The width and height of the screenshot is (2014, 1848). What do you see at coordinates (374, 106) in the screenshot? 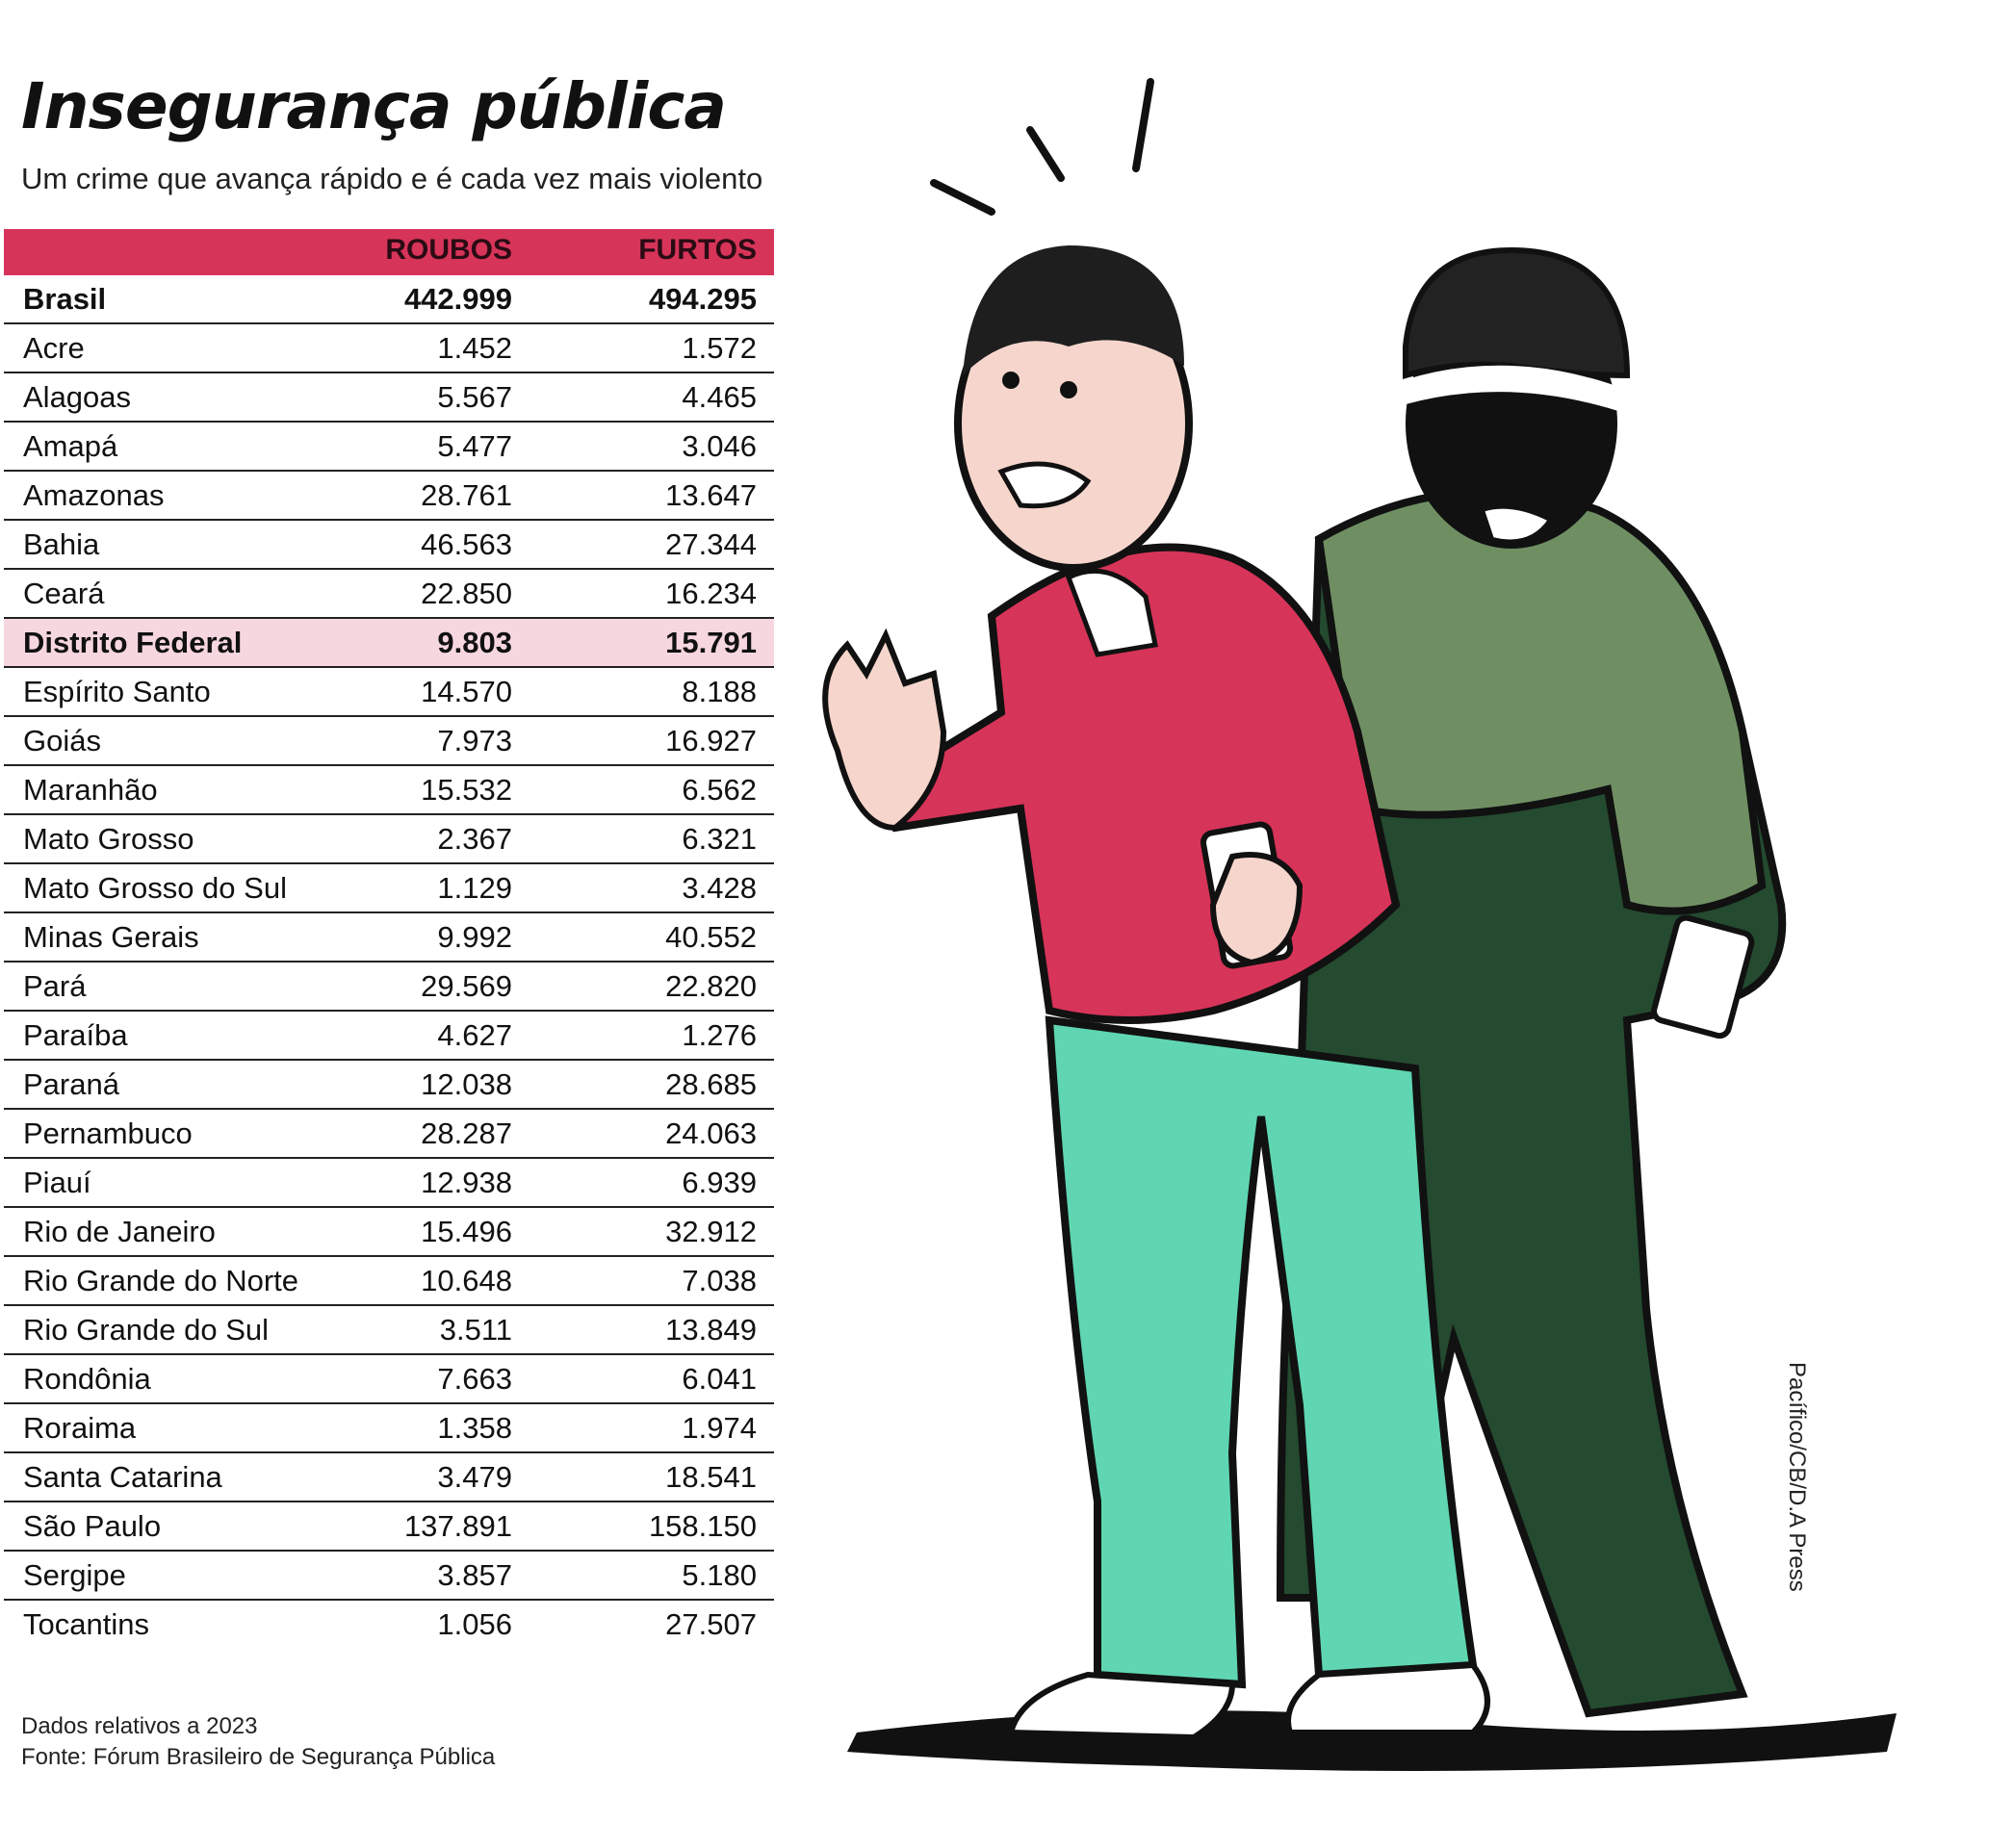
I see `page-title: Insegurança pública` at bounding box center [374, 106].